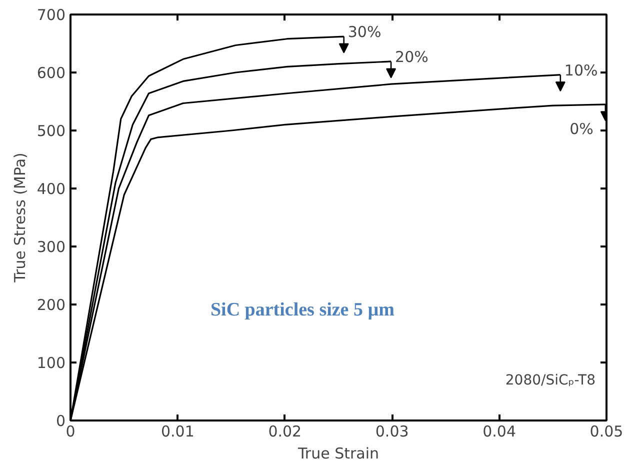 The height and width of the screenshot is (473, 630). Describe the element at coordinates (302, 310) in the screenshot. I see `annotation: SiC particles size 5 µm` at that location.